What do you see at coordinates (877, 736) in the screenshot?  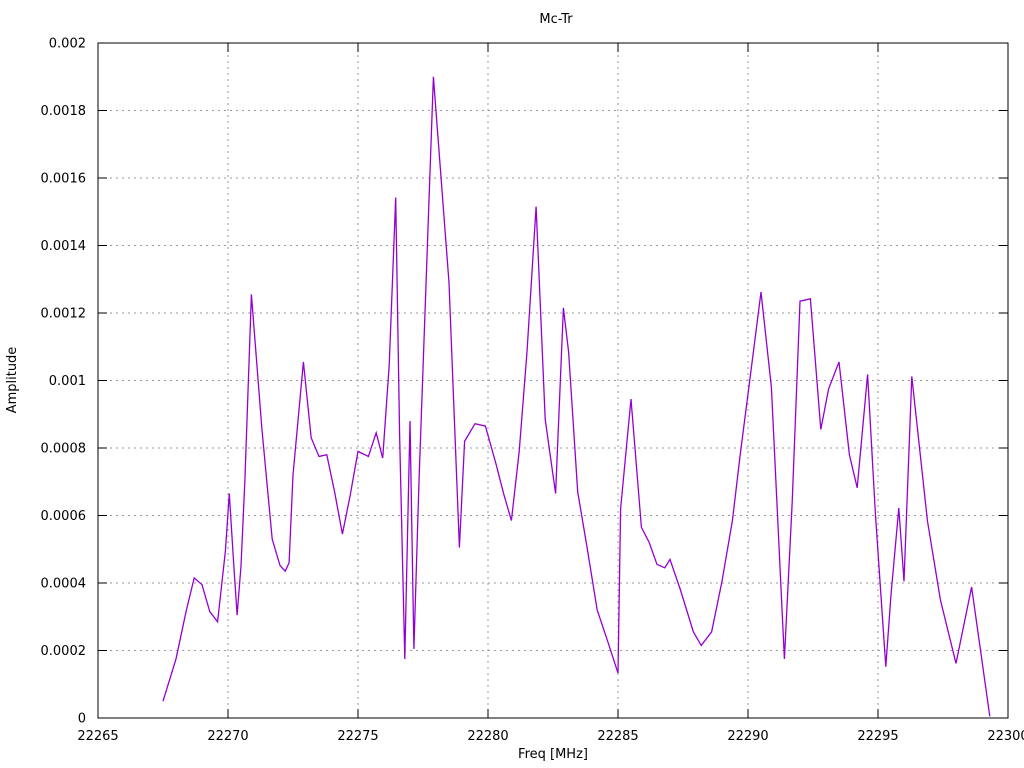 I see `x-tick-label: 22295` at bounding box center [877, 736].